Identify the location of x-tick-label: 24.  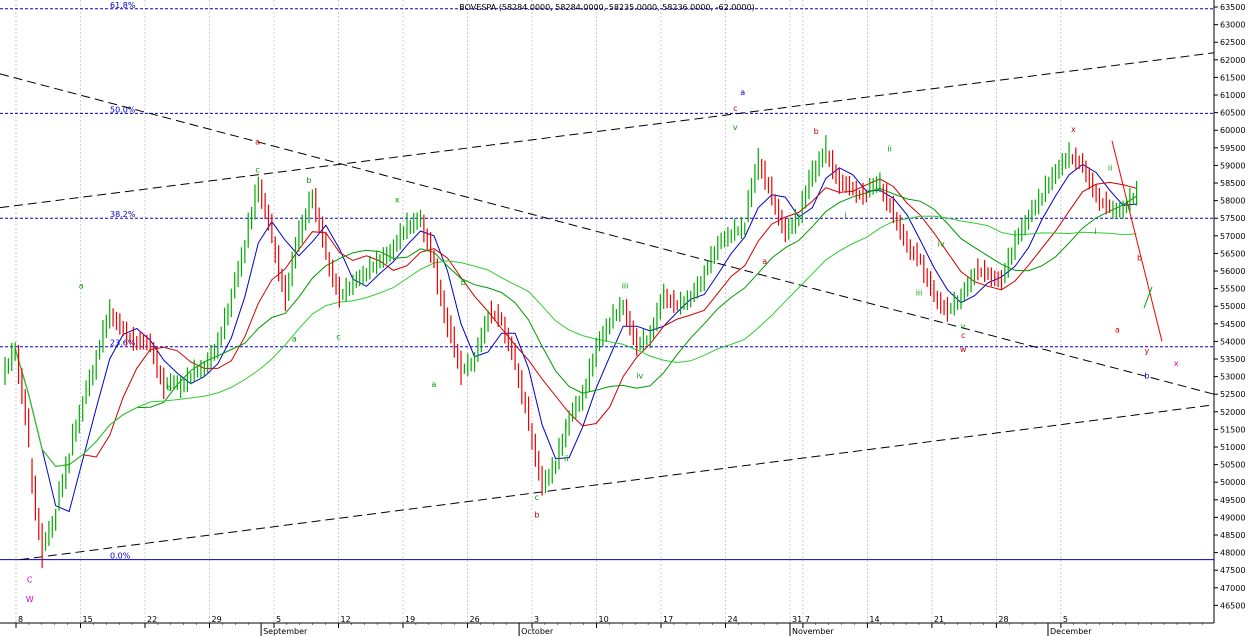
(733, 619).